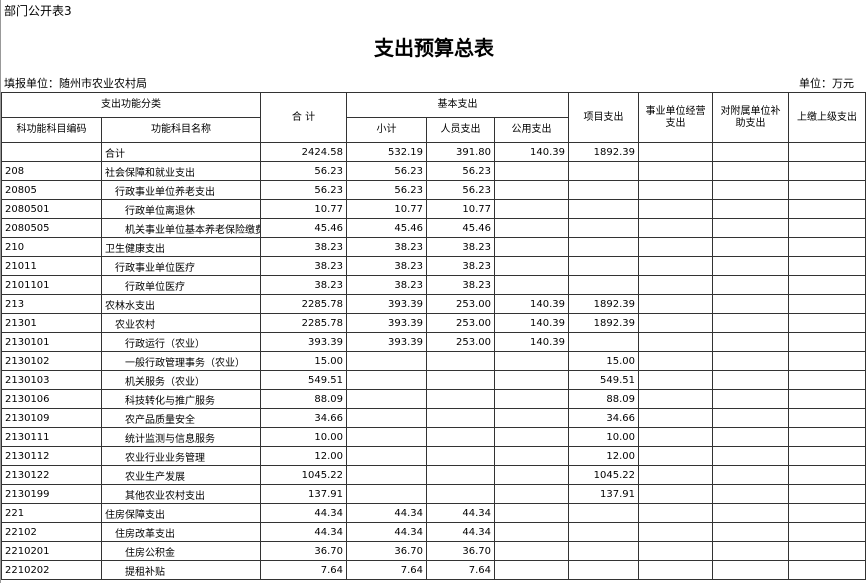  I want to click on data-row: 2130103 机关服务（农业） 549.51 549.51, so click(433, 380).